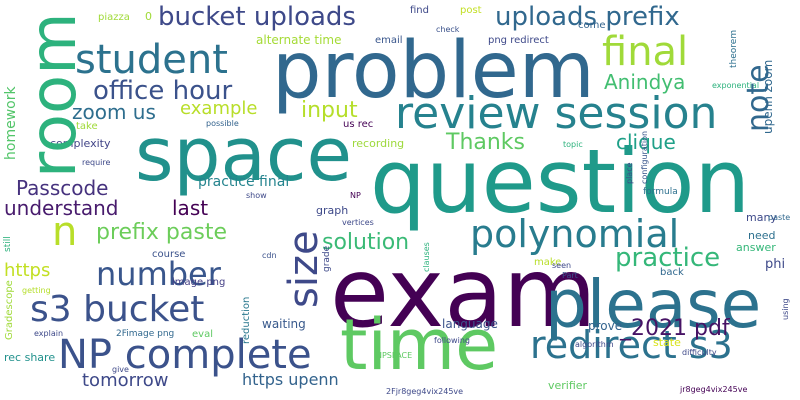  What do you see at coordinates (645, 82) in the screenshot?
I see `cloud-word: Anindya` at bounding box center [645, 82].